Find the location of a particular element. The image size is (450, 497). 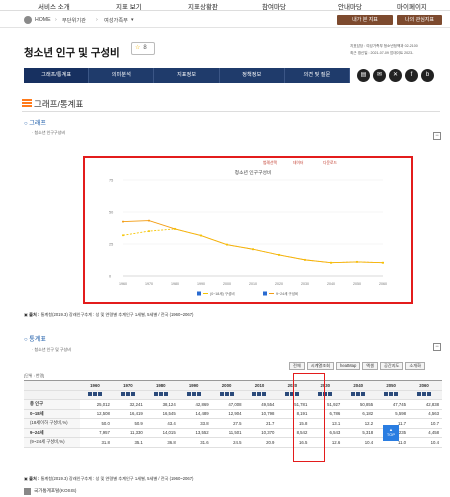

header-corner is located at coordinates (52, 394).